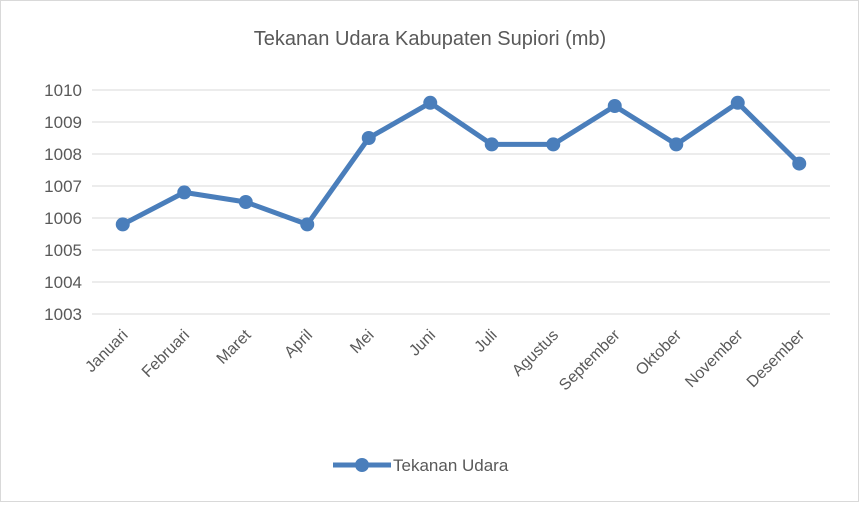 Image resolution: width=859 pixels, height=507 pixels. What do you see at coordinates (63, 90) in the screenshot?
I see `y-tick-label: 1010` at bounding box center [63, 90].